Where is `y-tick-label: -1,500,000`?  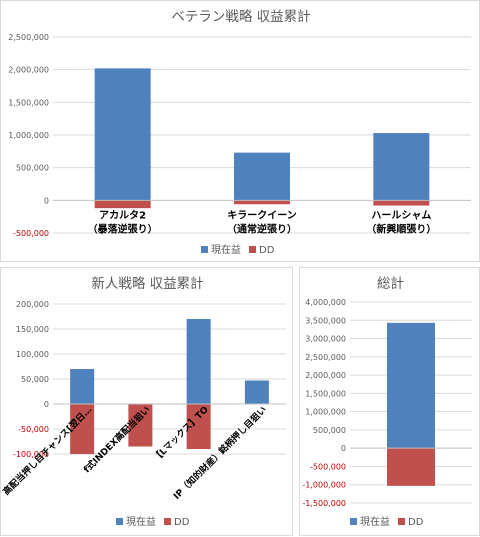 y-tick-label: -1,500,000 is located at coordinates (324, 503).